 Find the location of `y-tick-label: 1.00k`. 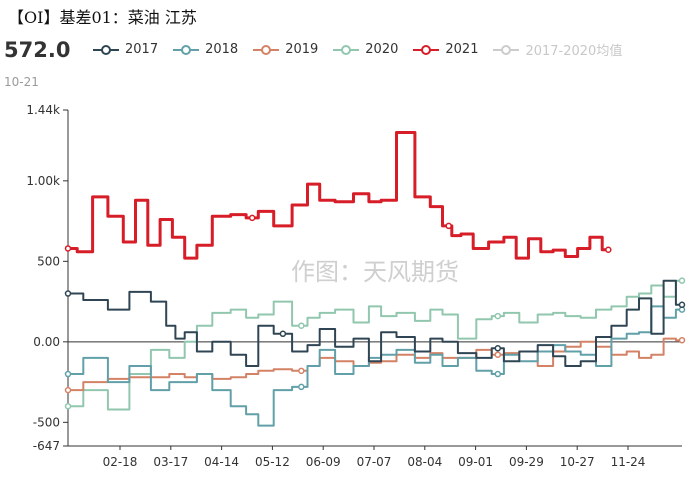

y-tick-label: 1.00k is located at coordinates (43, 181).